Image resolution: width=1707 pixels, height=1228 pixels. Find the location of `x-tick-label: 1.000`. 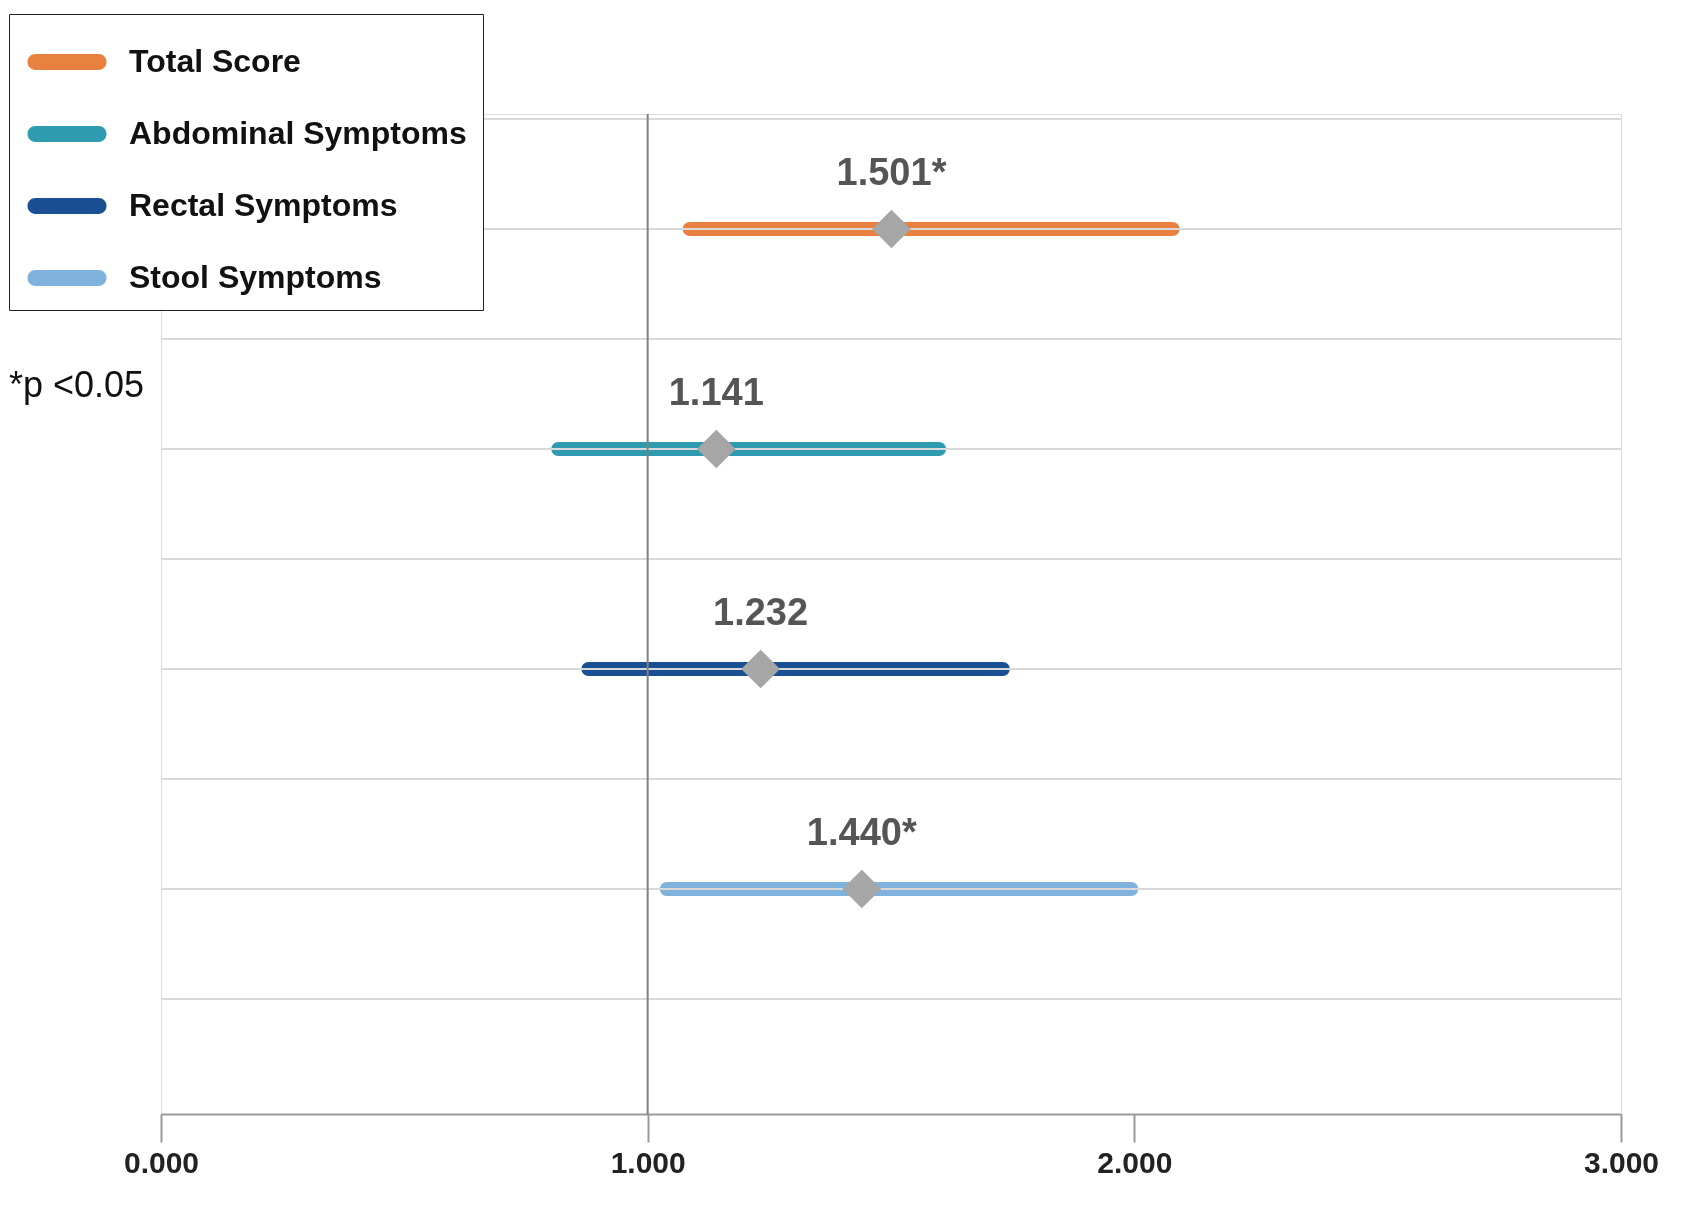

x-tick-label: 1.000 is located at coordinates (648, 1162).